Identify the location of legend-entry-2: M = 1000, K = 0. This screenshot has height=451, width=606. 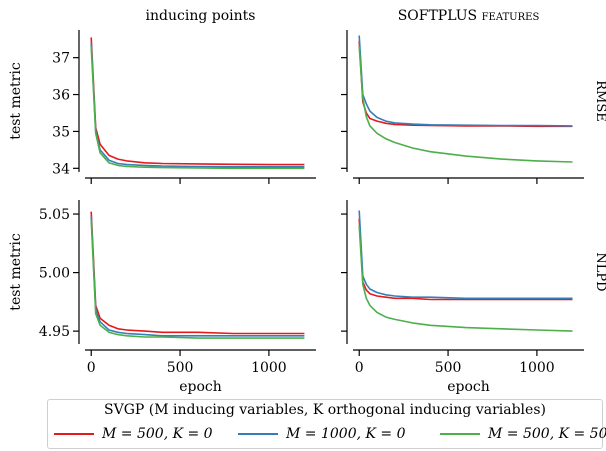
(322, 434).